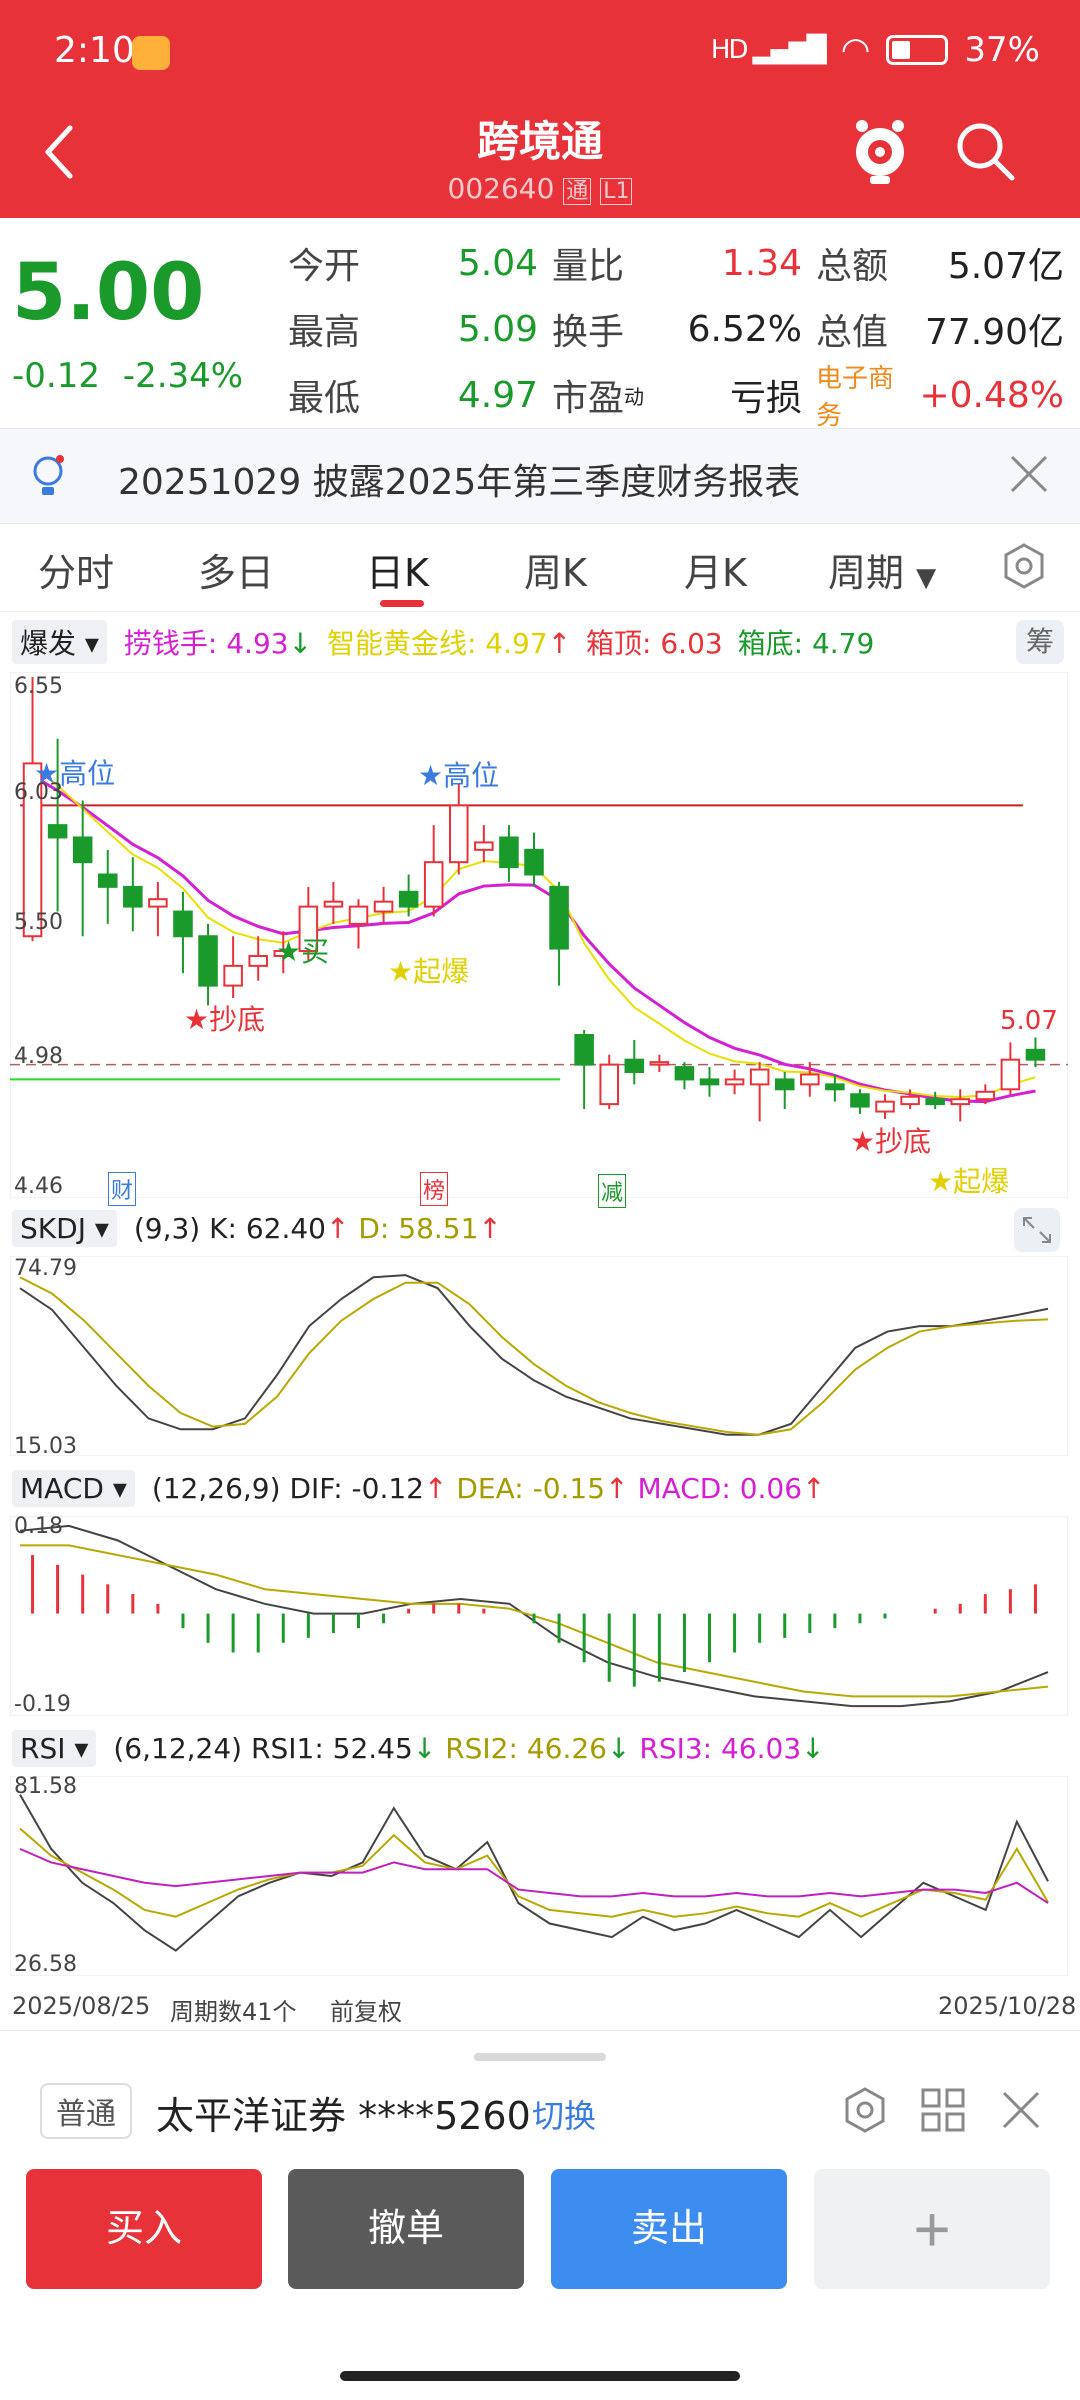  What do you see at coordinates (891, 1141) in the screenshot?
I see `annotation-dip-2: ★抄底` at bounding box center [891, 1141].